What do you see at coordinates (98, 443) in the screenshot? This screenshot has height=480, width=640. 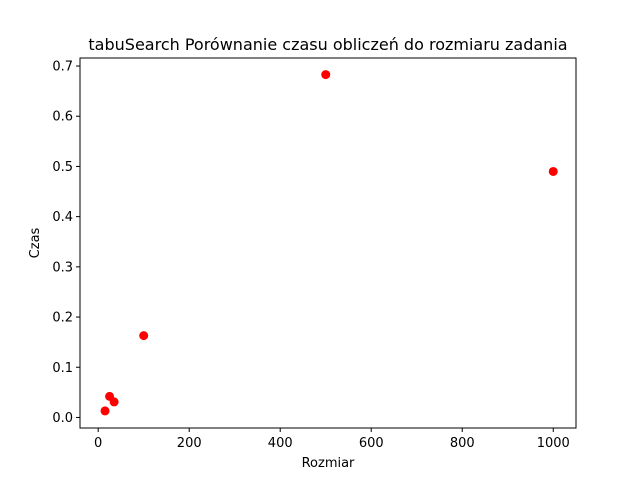 I see `x-tick-label: 0` at bounding box center [98, 443].